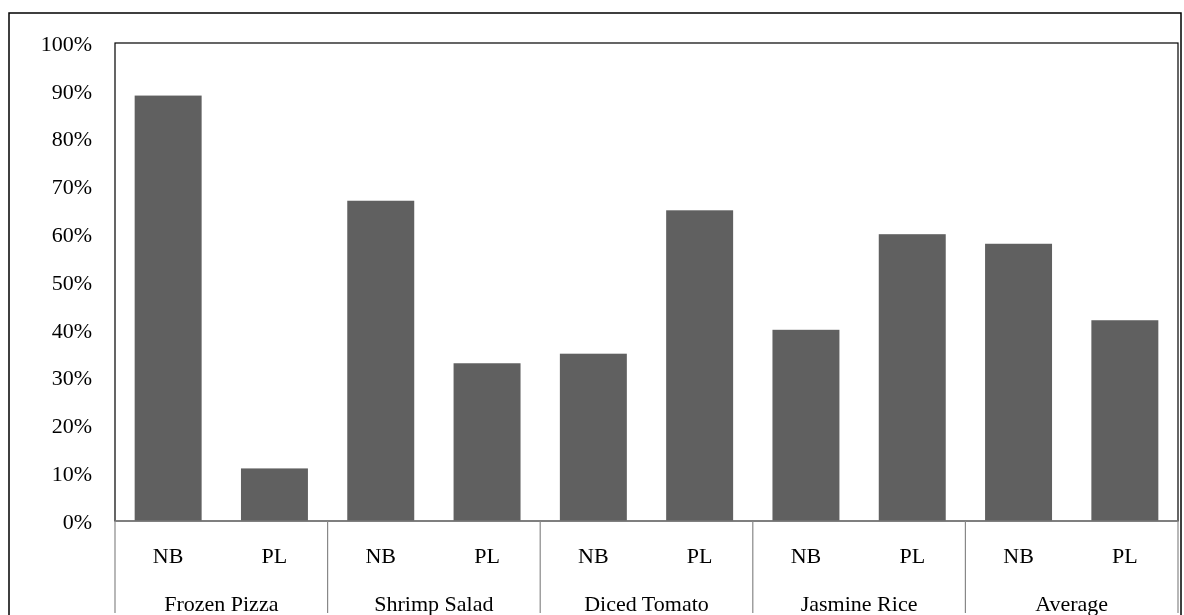 This screenshot has width=1184, height=615. Describe the element at coordinates (221, 603) in the screenshot. I see `x-tick-label: Frozen Pizza` at that location.